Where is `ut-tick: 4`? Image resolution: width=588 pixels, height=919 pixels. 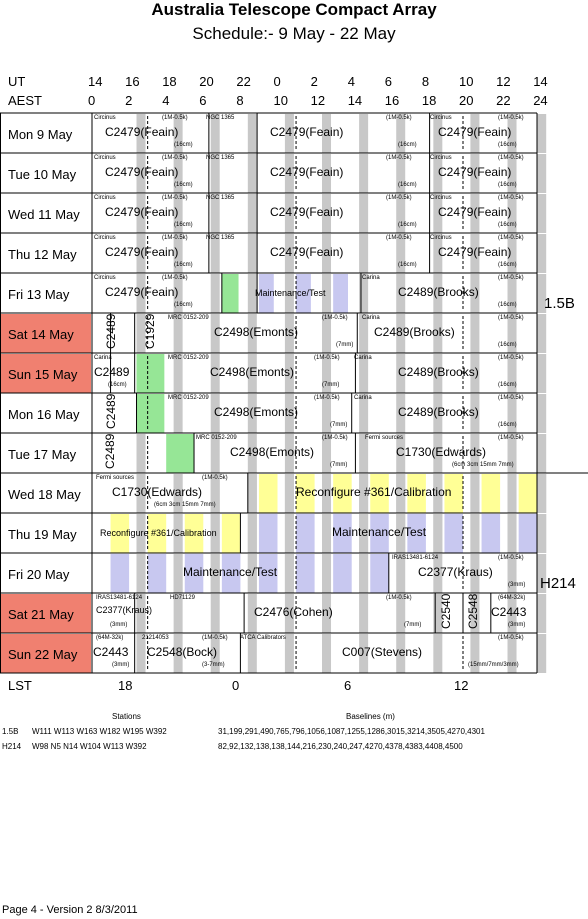
ut-tick: 4 is located at coordinates (351, 81).